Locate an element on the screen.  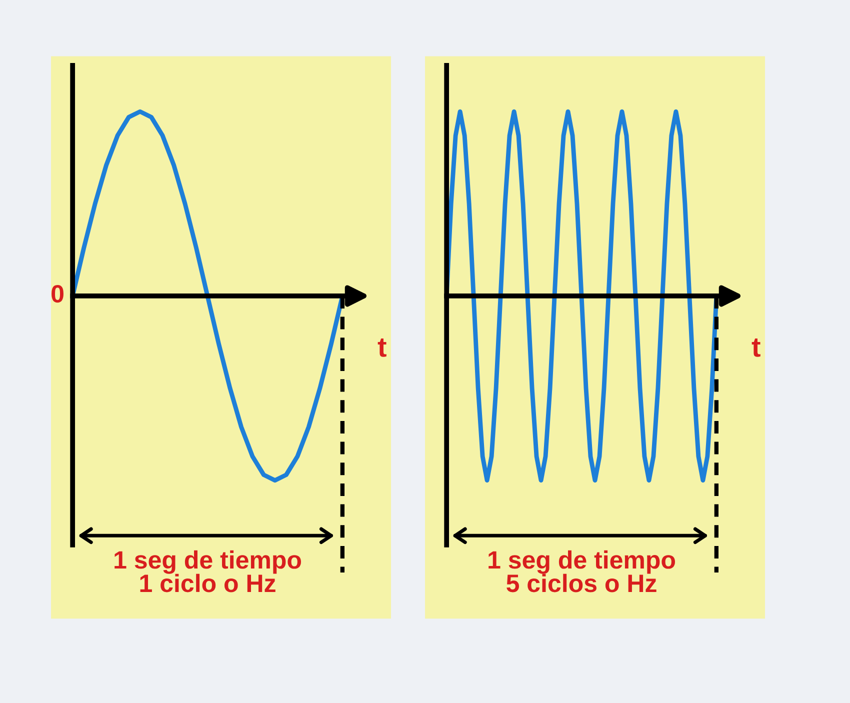
text: 1 seg de tiempo 5 ciclos o Hz is located at coordinates (582, 571).